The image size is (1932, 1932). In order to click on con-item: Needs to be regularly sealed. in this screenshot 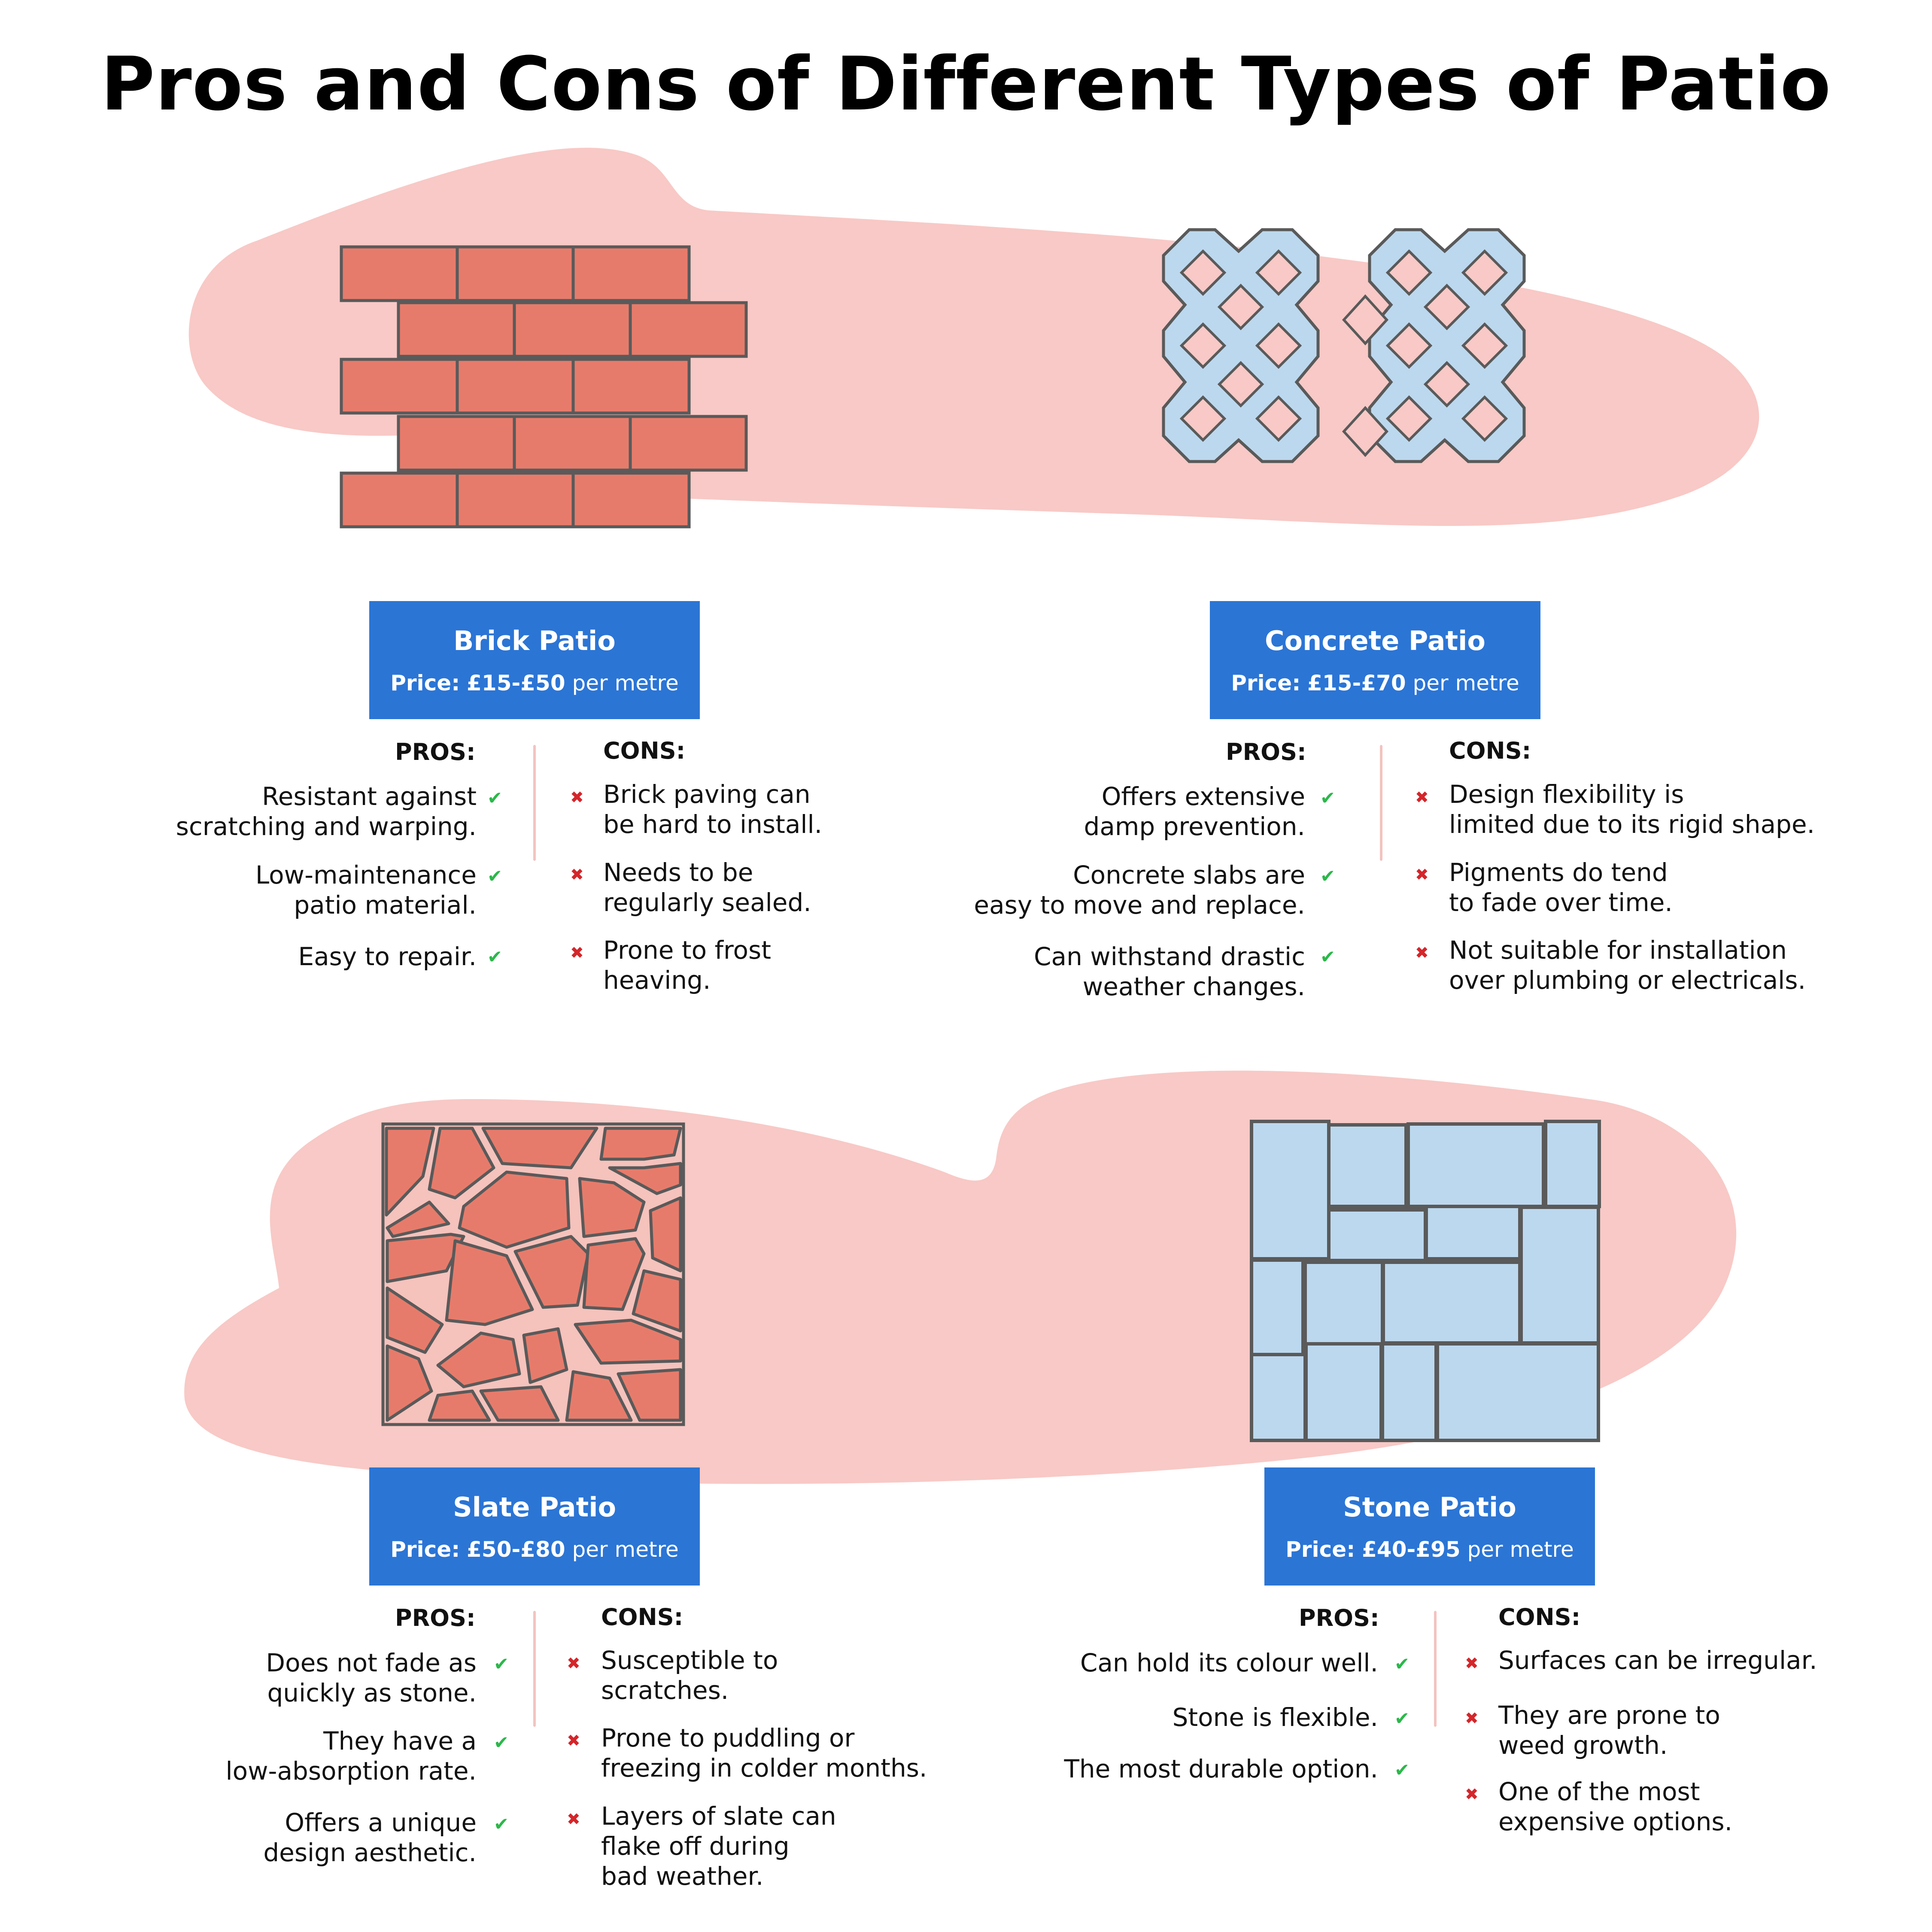, I will do `click(707, 888)`.